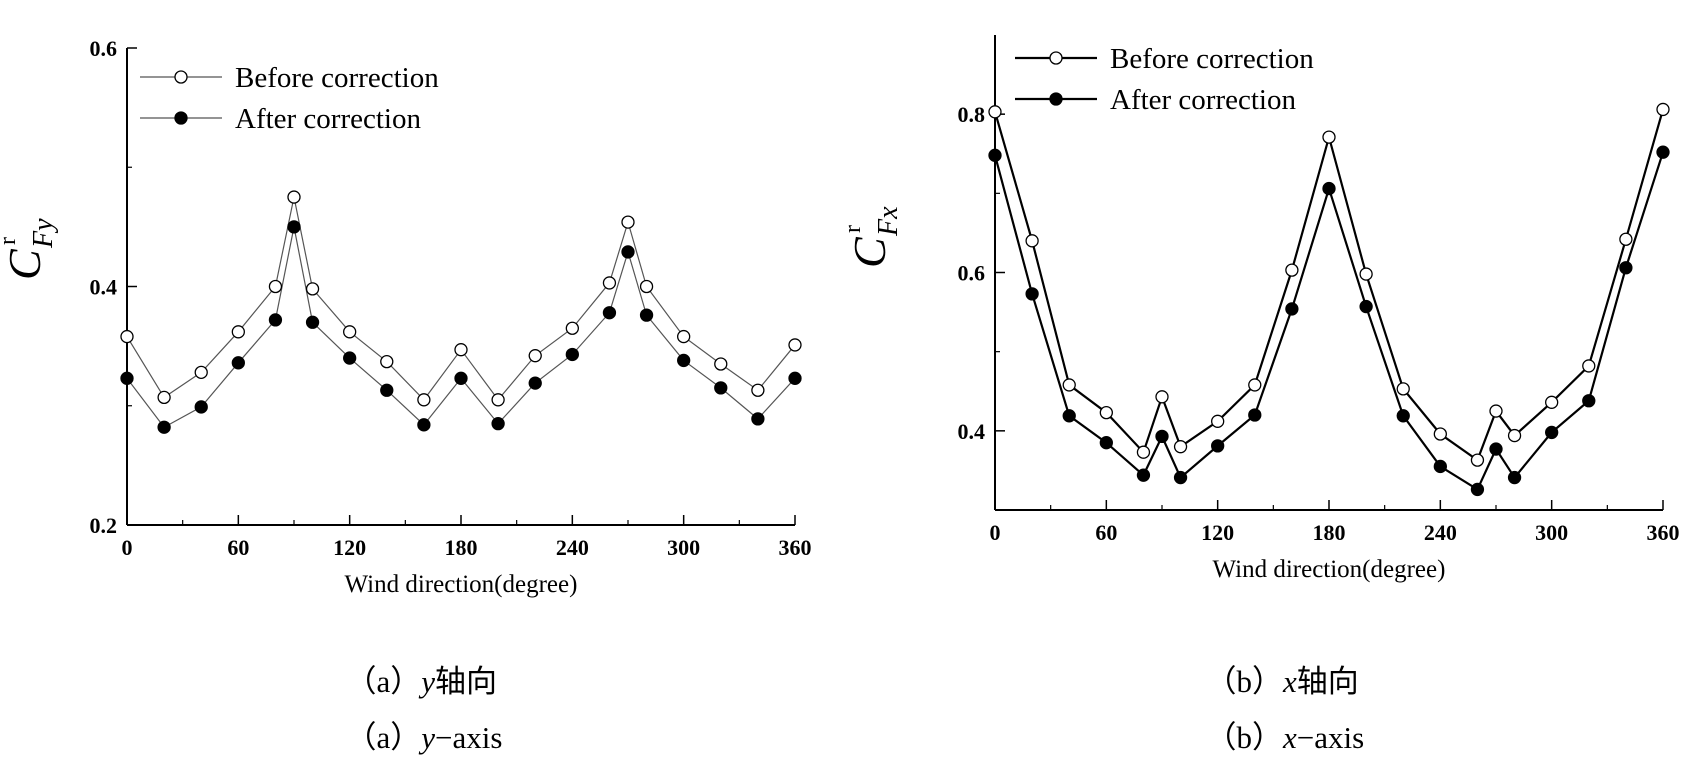 The height and width of the screenshot is (757, 1688). I want to click on caption-b-variable-en: x, so click(1290, 737).